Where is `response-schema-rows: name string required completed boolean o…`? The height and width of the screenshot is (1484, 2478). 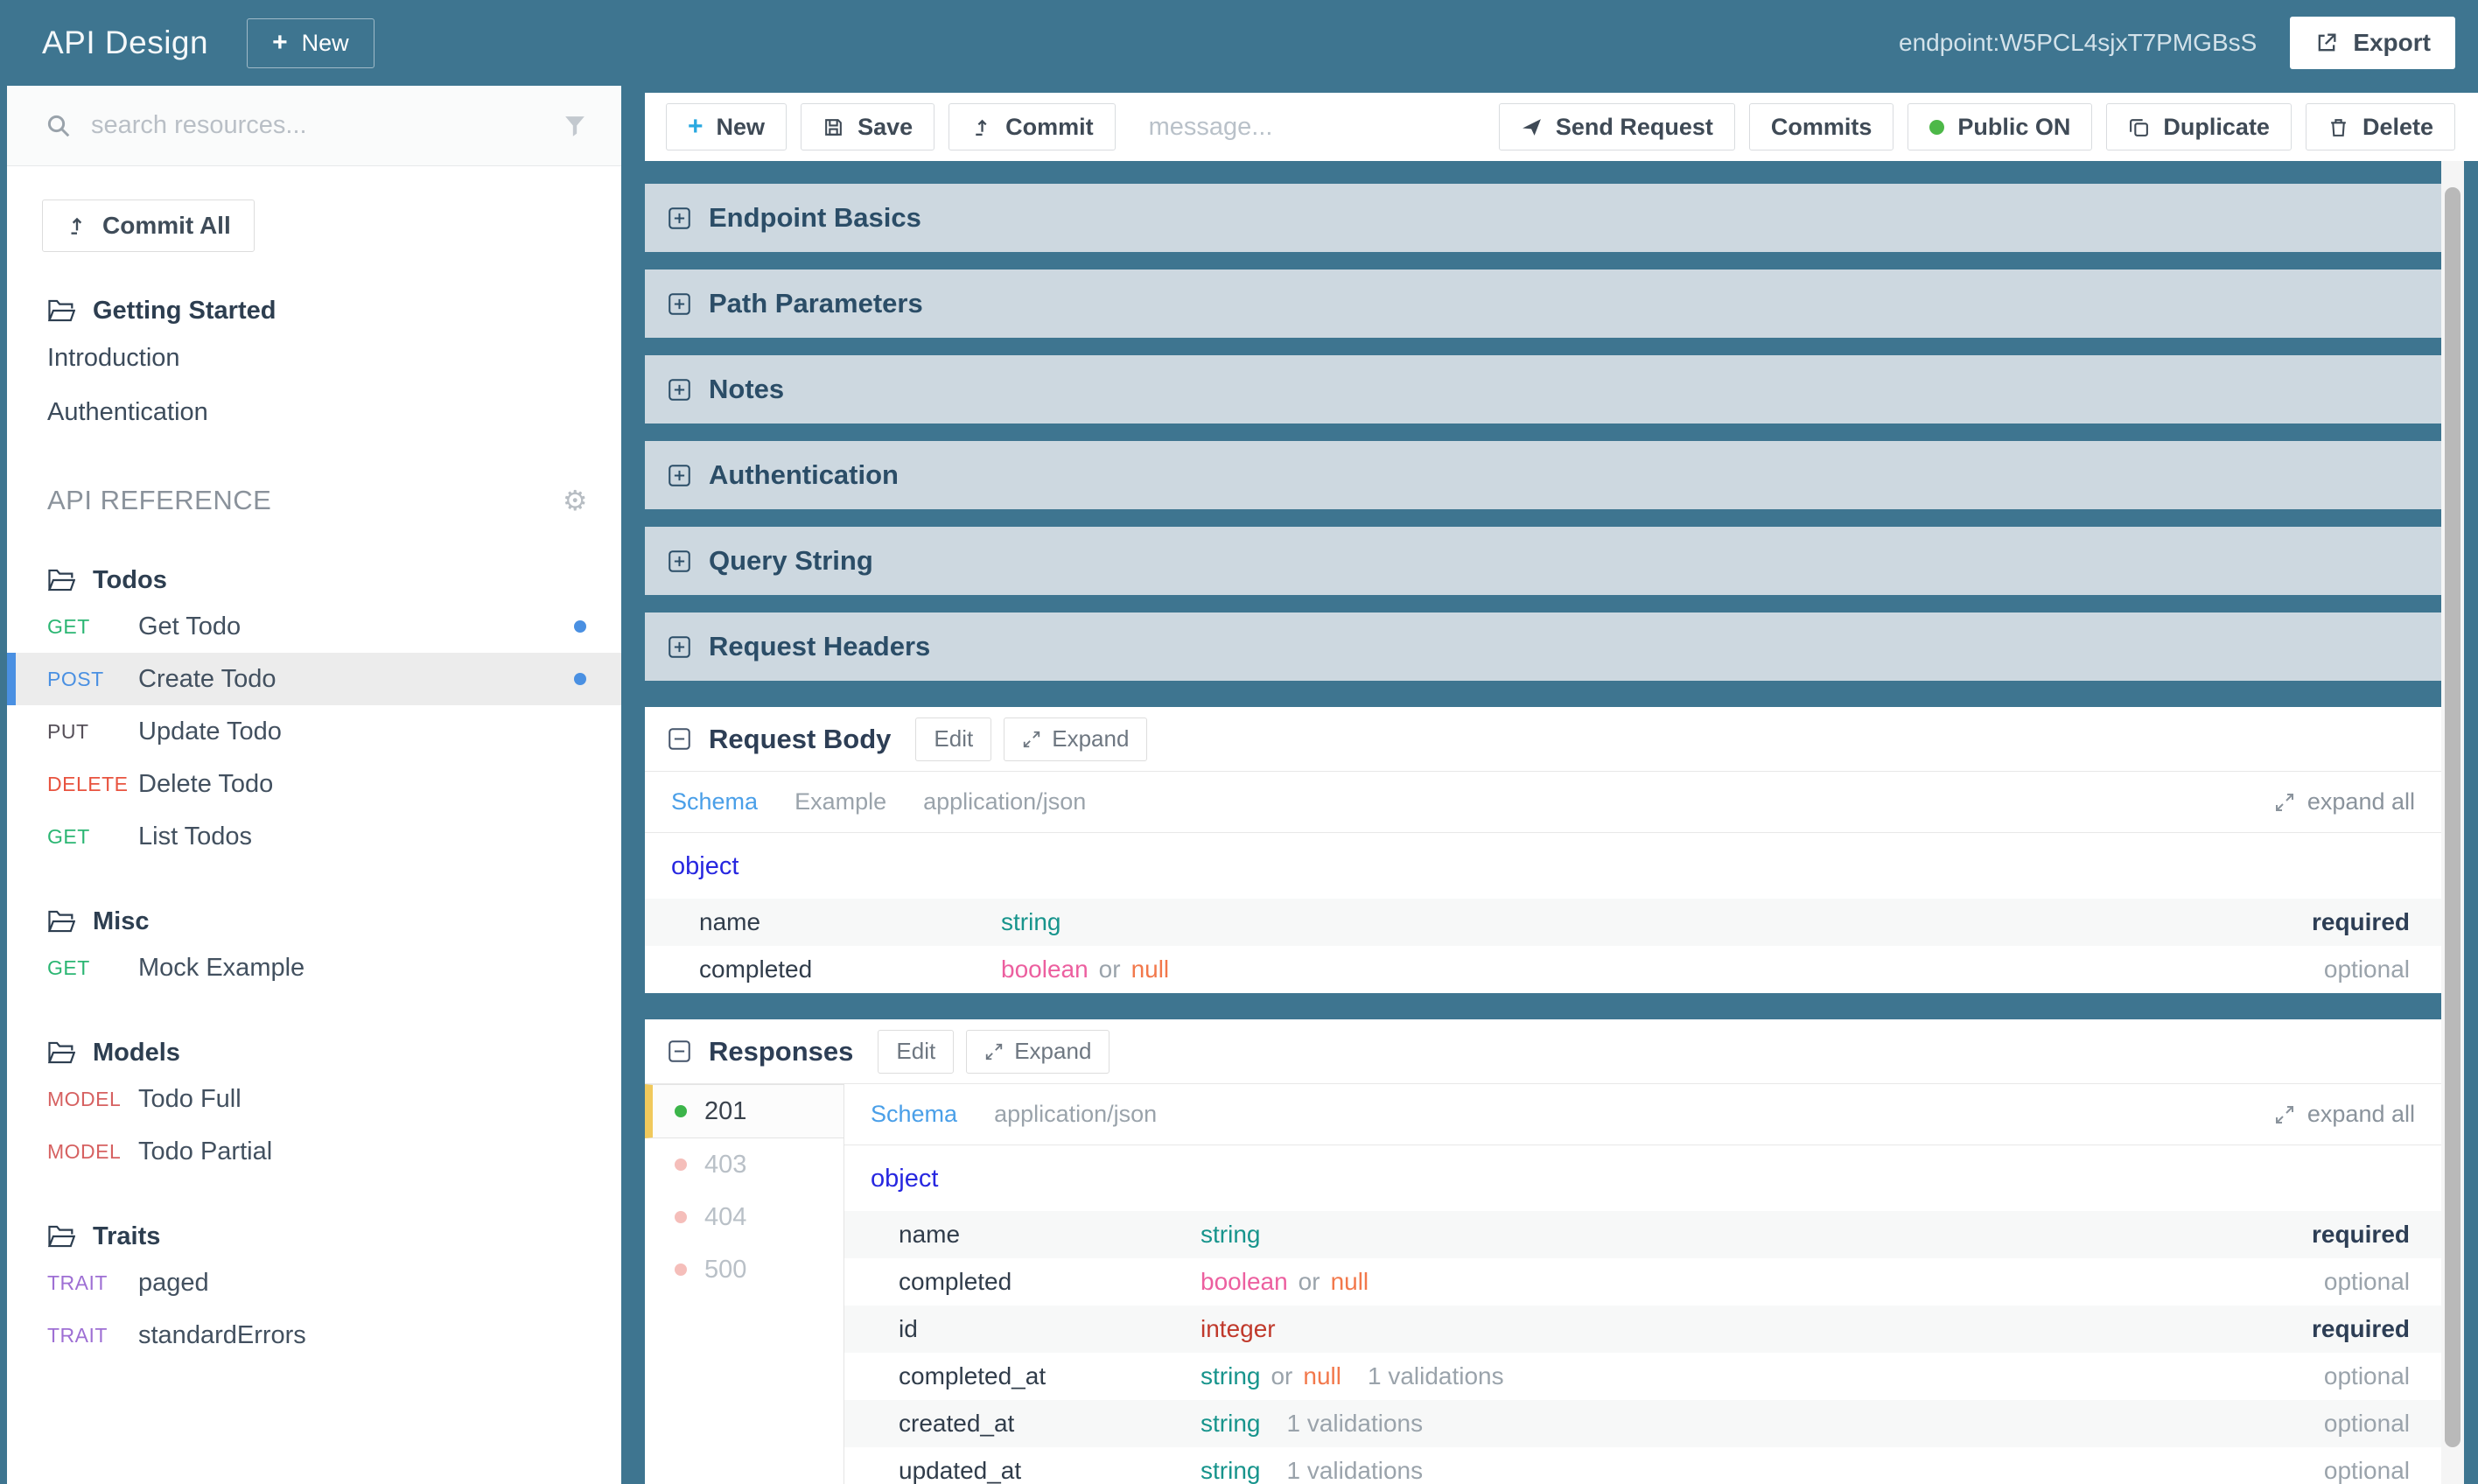
response-schema-rows: name string required completed boolean o… is located at coordinates (1642, 1347).